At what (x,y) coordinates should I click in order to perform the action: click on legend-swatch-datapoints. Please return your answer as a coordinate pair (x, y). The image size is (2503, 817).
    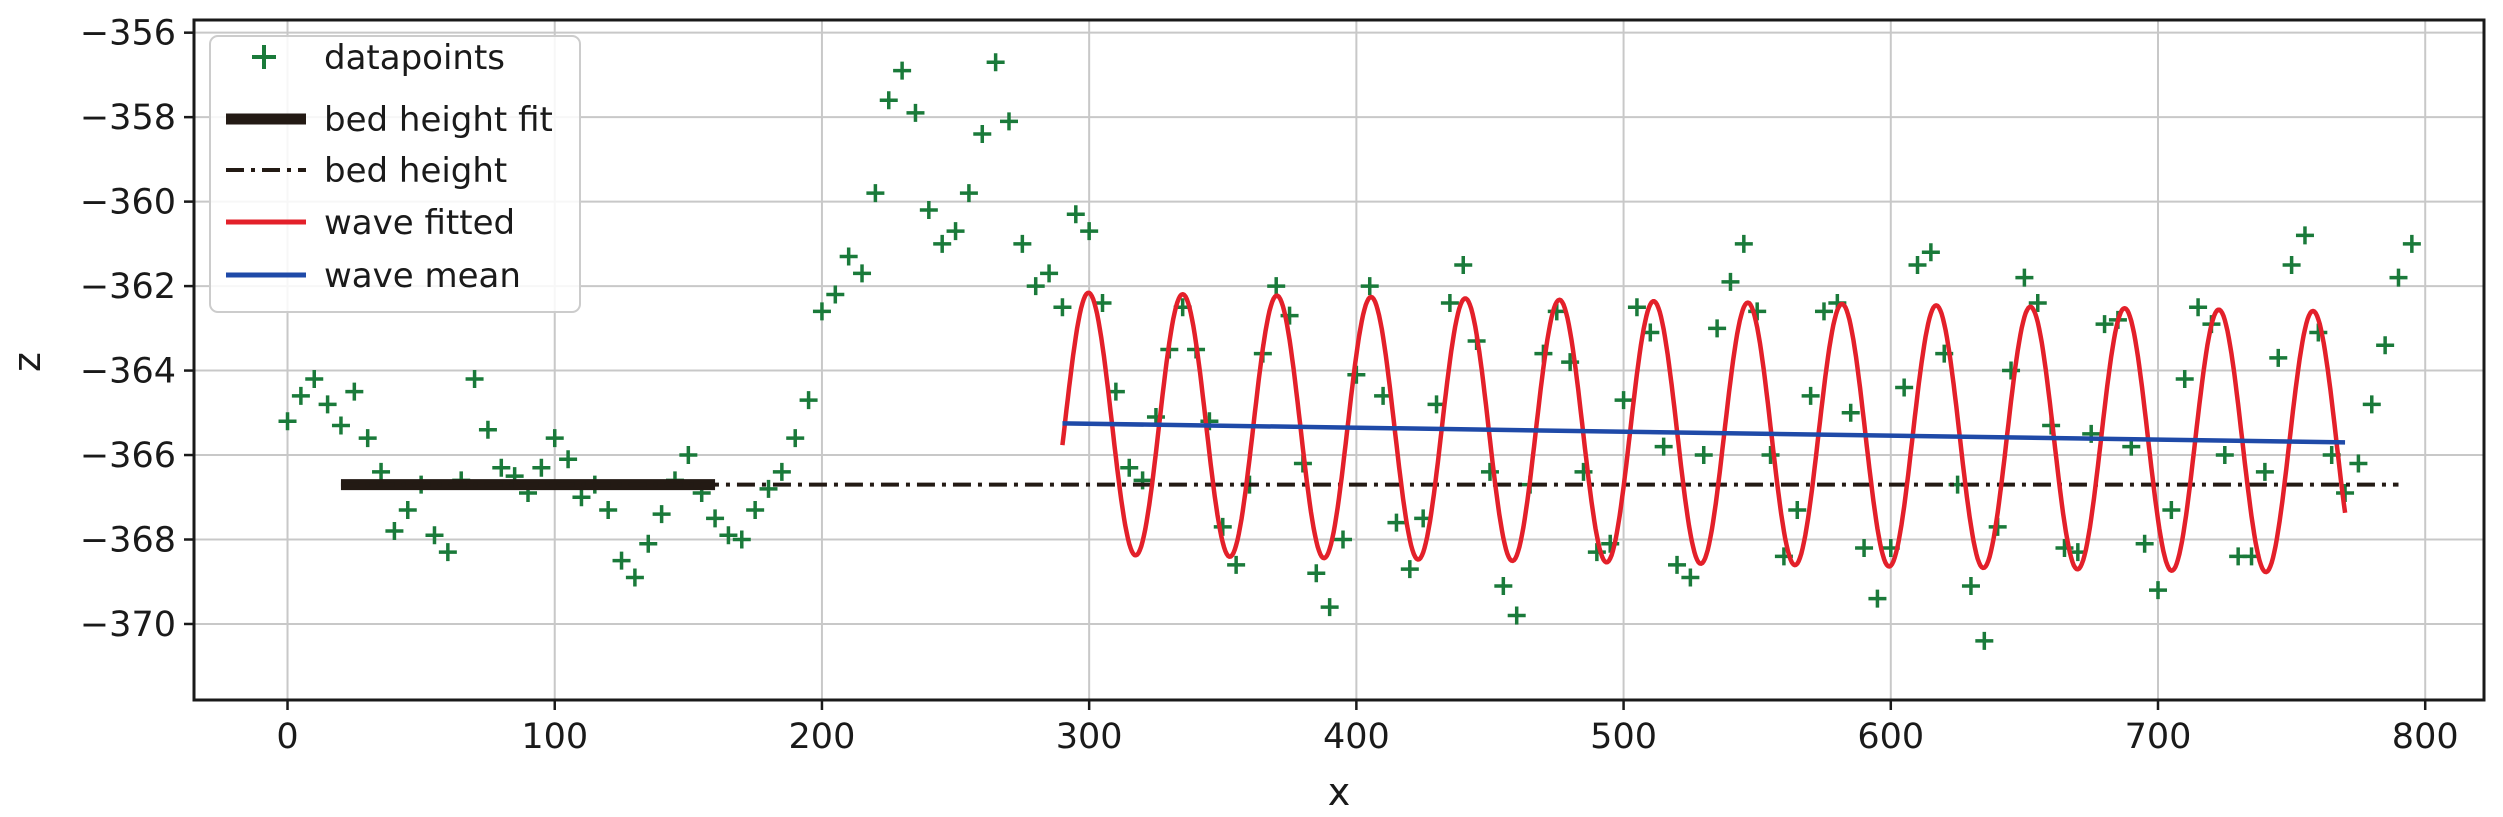
    Looking at the image, I should click on (264, 57).